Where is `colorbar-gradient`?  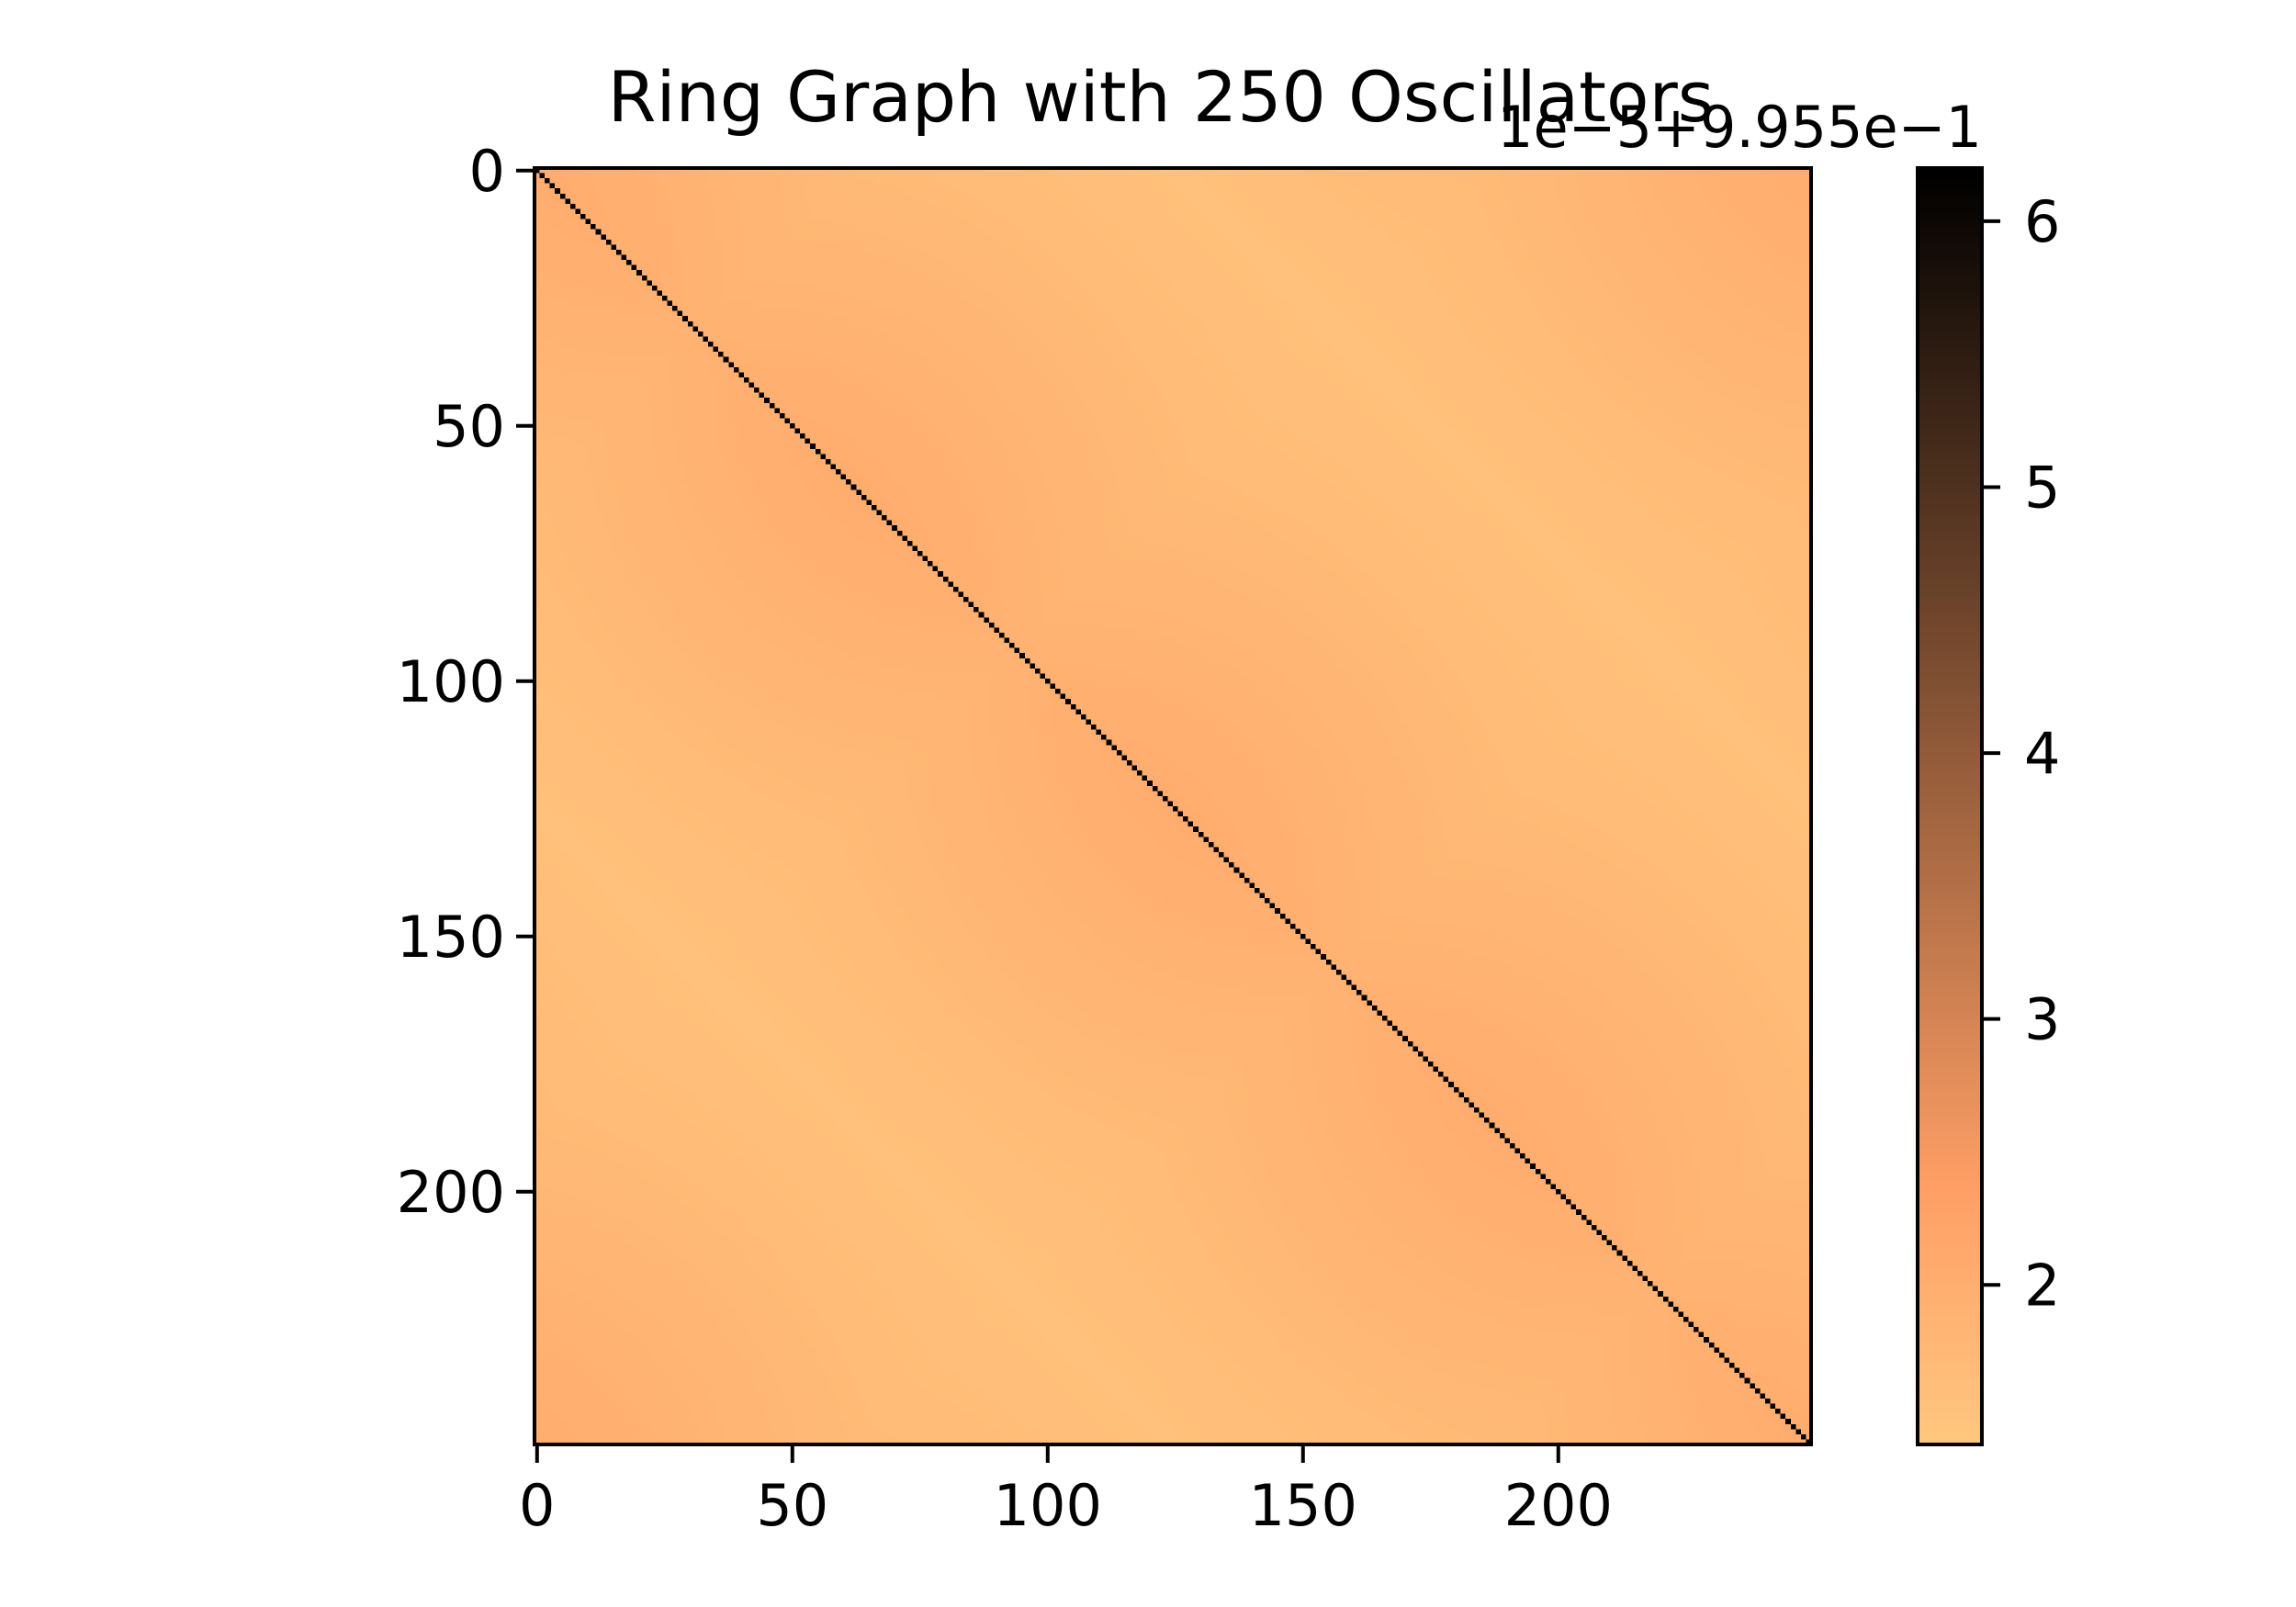 colorbar-gradient is located at coordinates (1950, 806).